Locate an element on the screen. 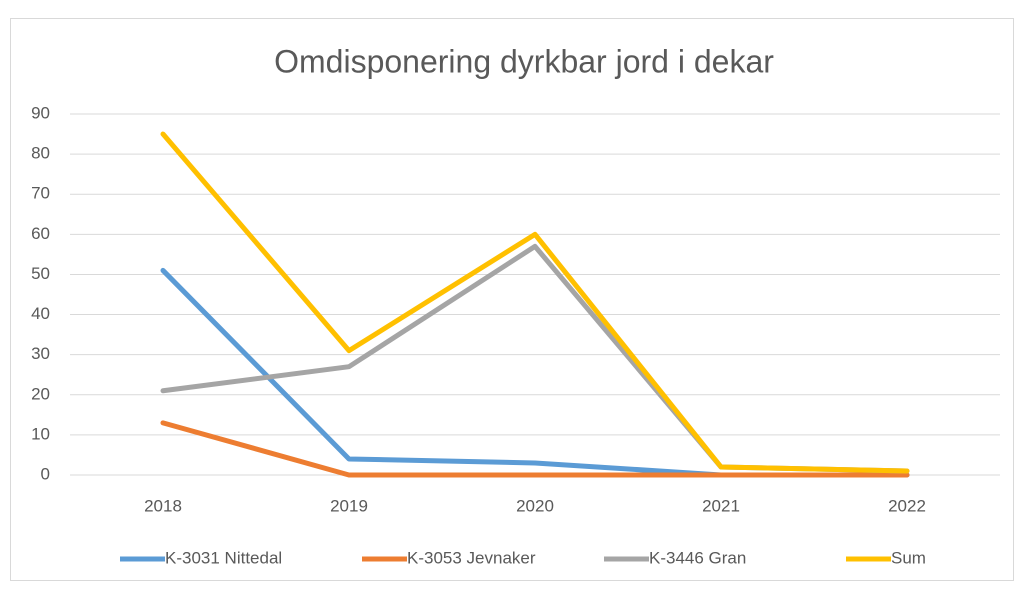 This screenshot has height=593, width=1022. x-tick-label: 2022 is located at coordinates (907, 505).